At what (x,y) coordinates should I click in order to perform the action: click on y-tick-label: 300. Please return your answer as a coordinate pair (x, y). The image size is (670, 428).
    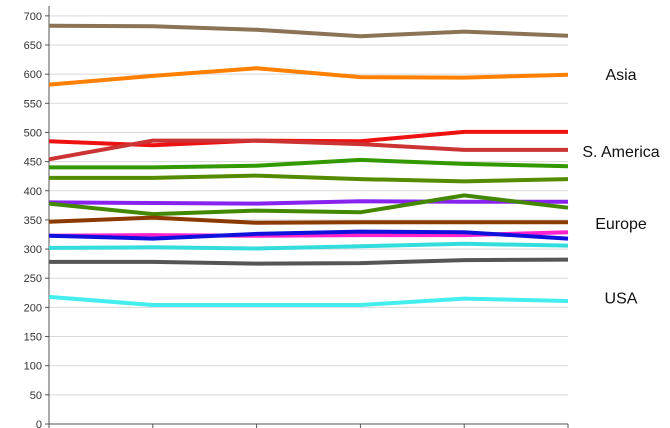
    Looking at the image, I should click on (33, 250).